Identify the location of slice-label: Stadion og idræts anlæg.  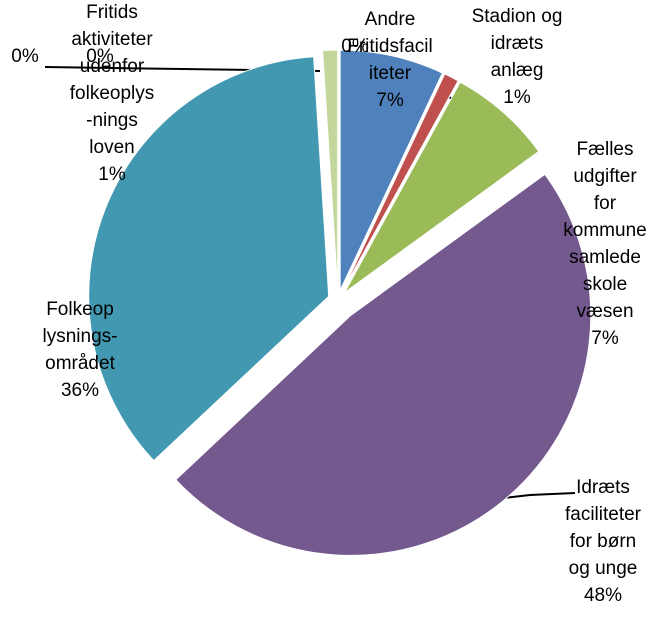
(517, 43).